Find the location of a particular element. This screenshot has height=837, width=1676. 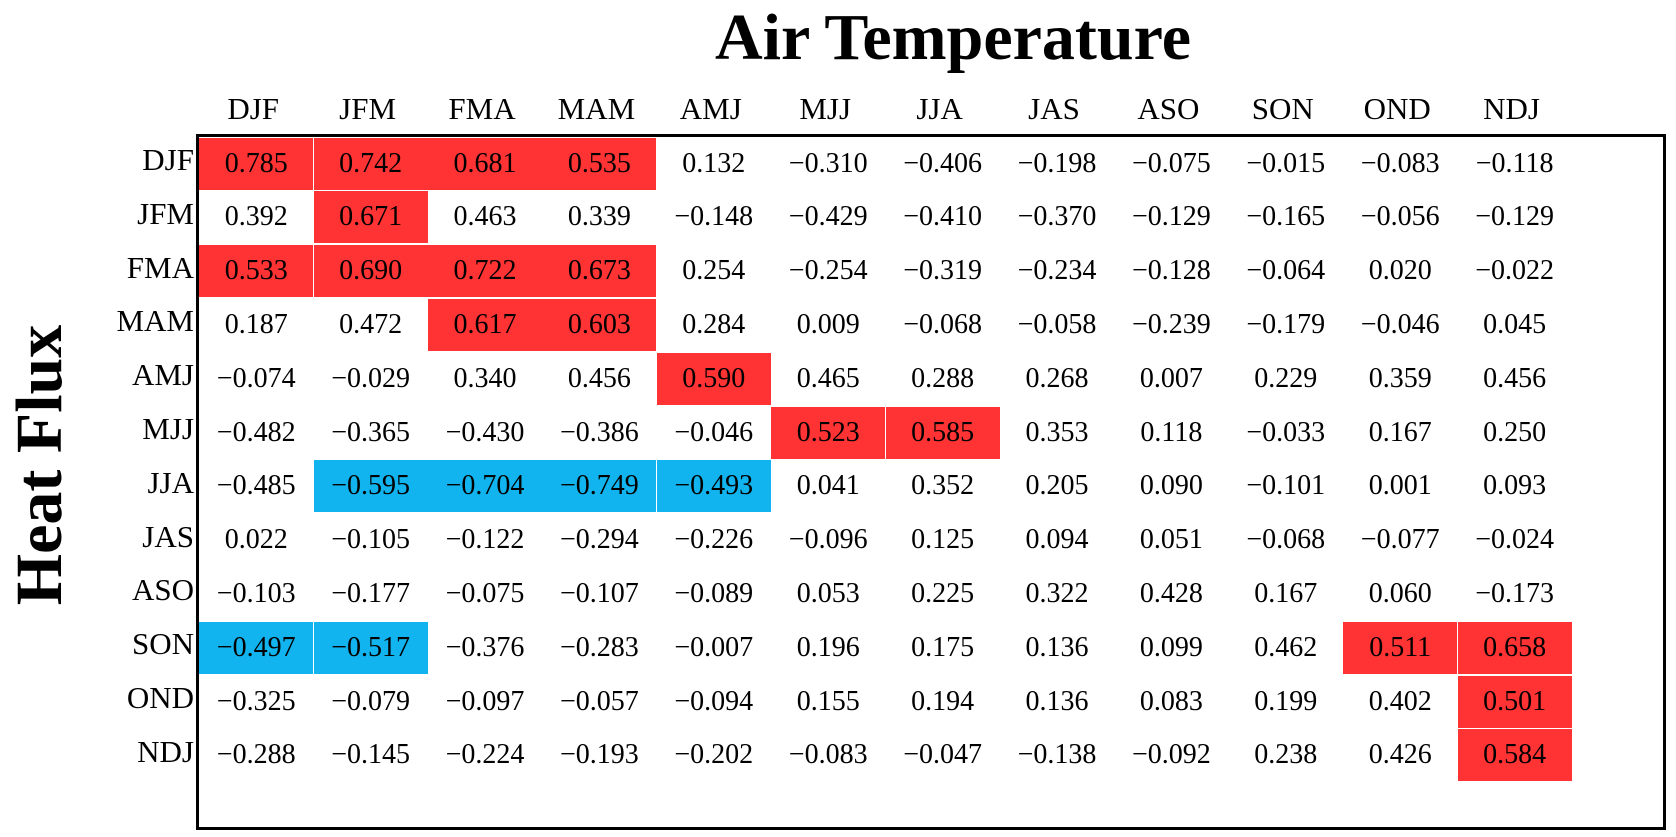

table-cell: −0.370 is located at coordinates (1057, 217).